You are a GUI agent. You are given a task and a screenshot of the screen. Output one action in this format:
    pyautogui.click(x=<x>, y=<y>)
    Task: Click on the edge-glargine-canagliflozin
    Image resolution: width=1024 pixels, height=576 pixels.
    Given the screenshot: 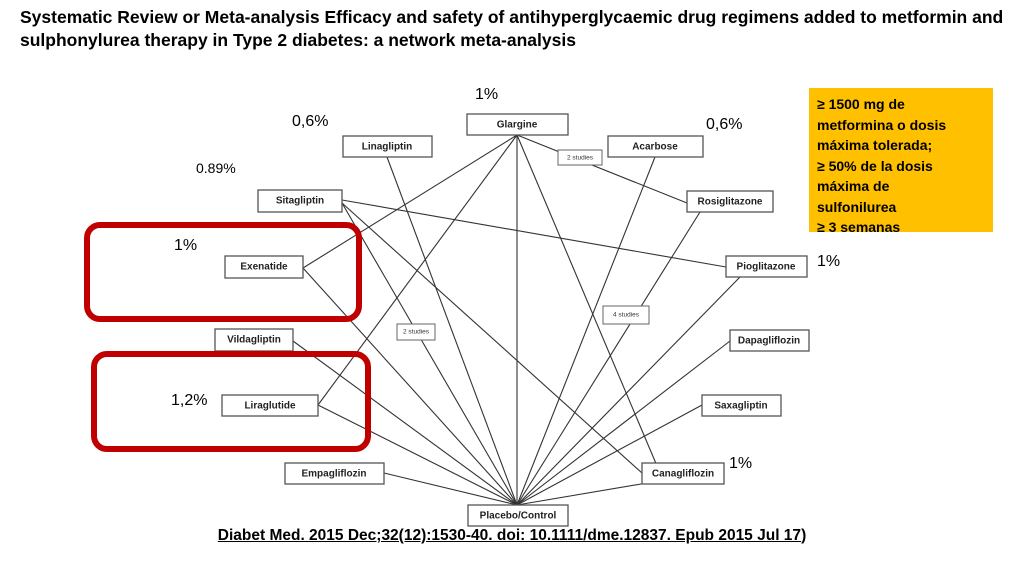 What is the action you would take?
    pyautogui.click(x=588, y=304)
    